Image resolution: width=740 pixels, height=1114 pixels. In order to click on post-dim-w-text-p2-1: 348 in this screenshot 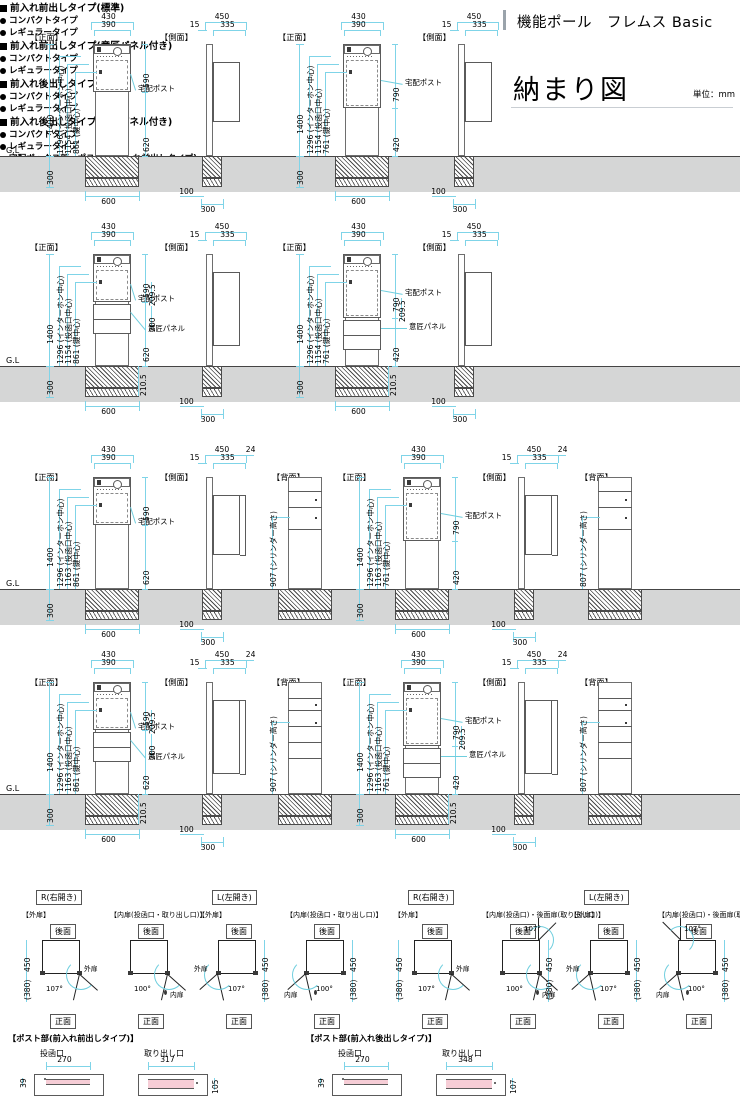, I will do `click(465, 1059)`.